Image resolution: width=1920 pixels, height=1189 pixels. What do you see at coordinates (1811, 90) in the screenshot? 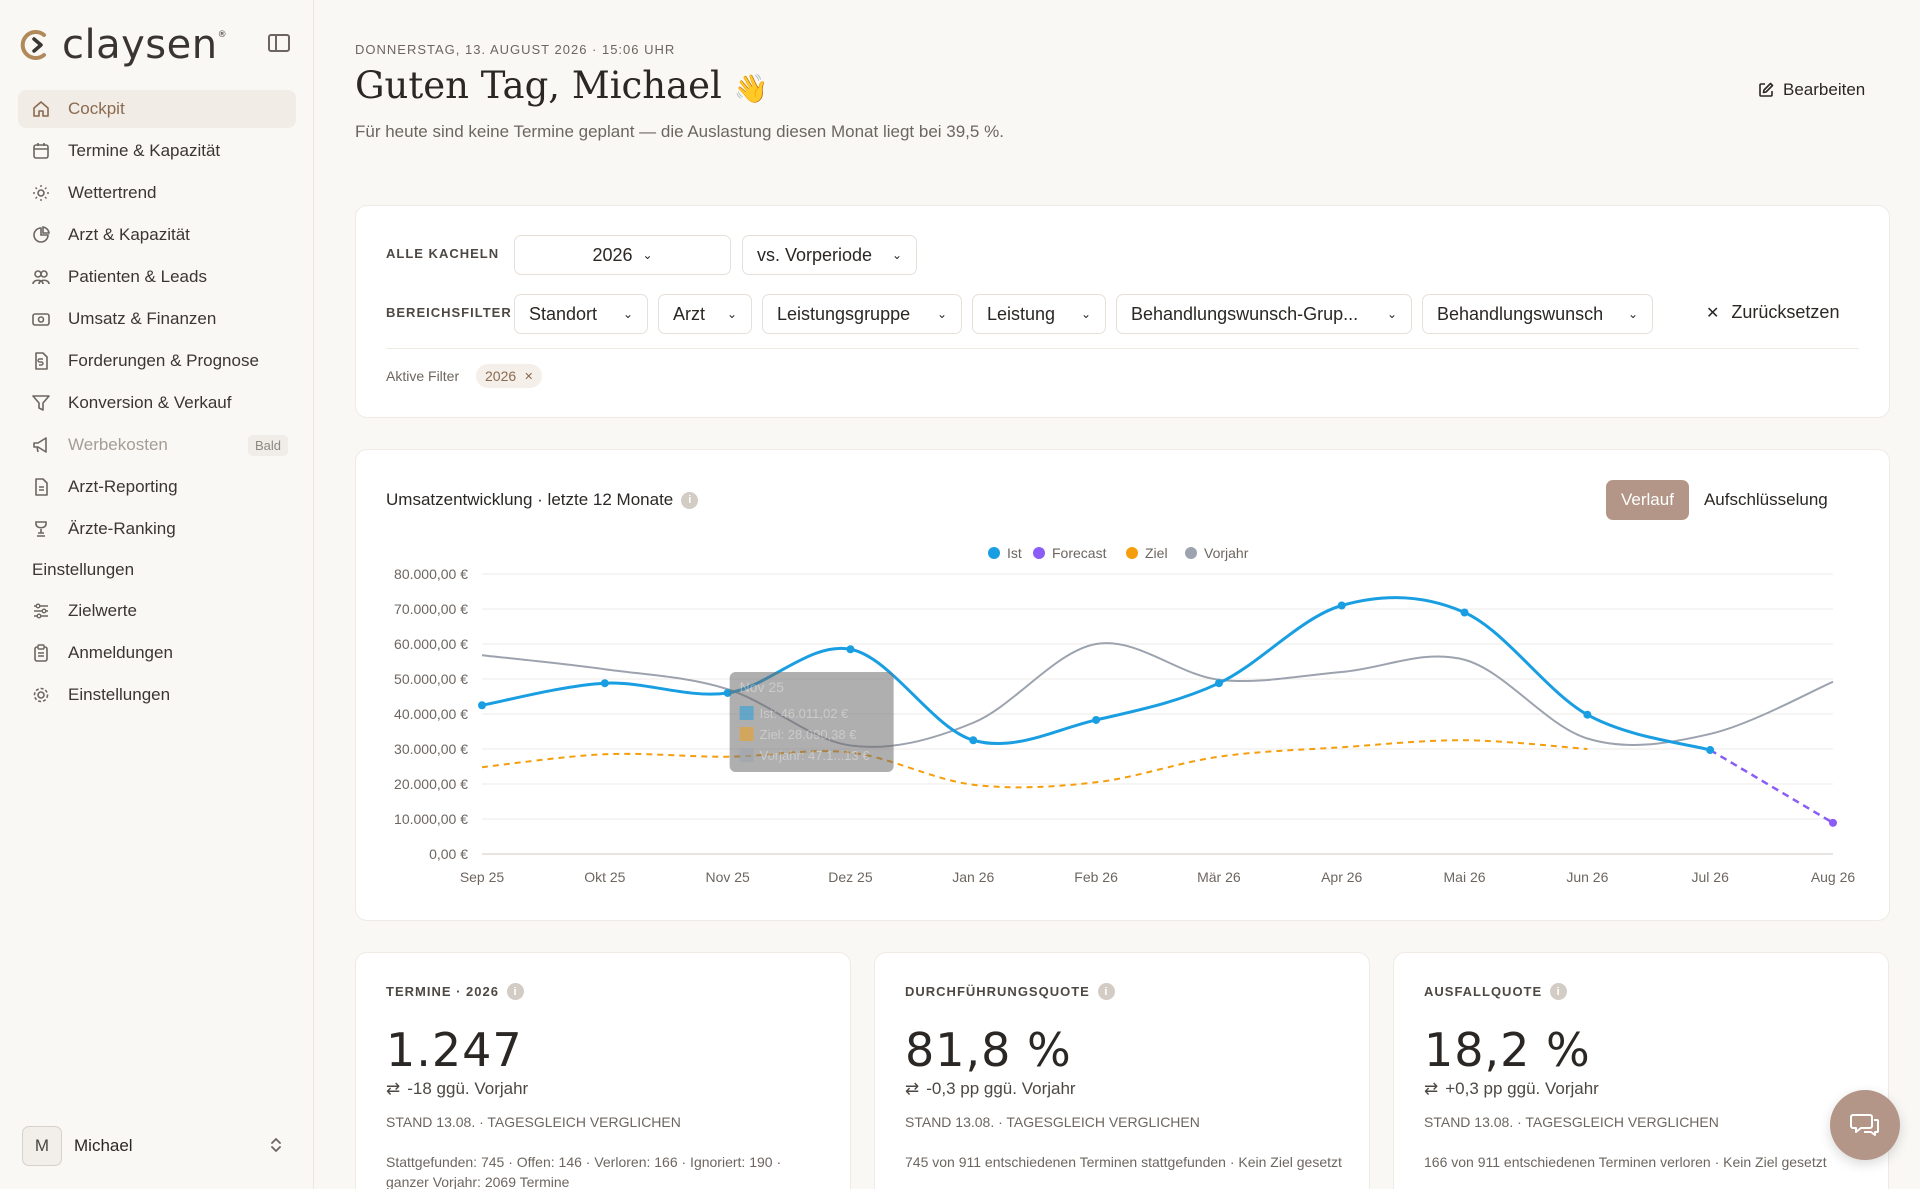
I see `edit-button: Bearbeiten` at bounding box center [1811, 90].